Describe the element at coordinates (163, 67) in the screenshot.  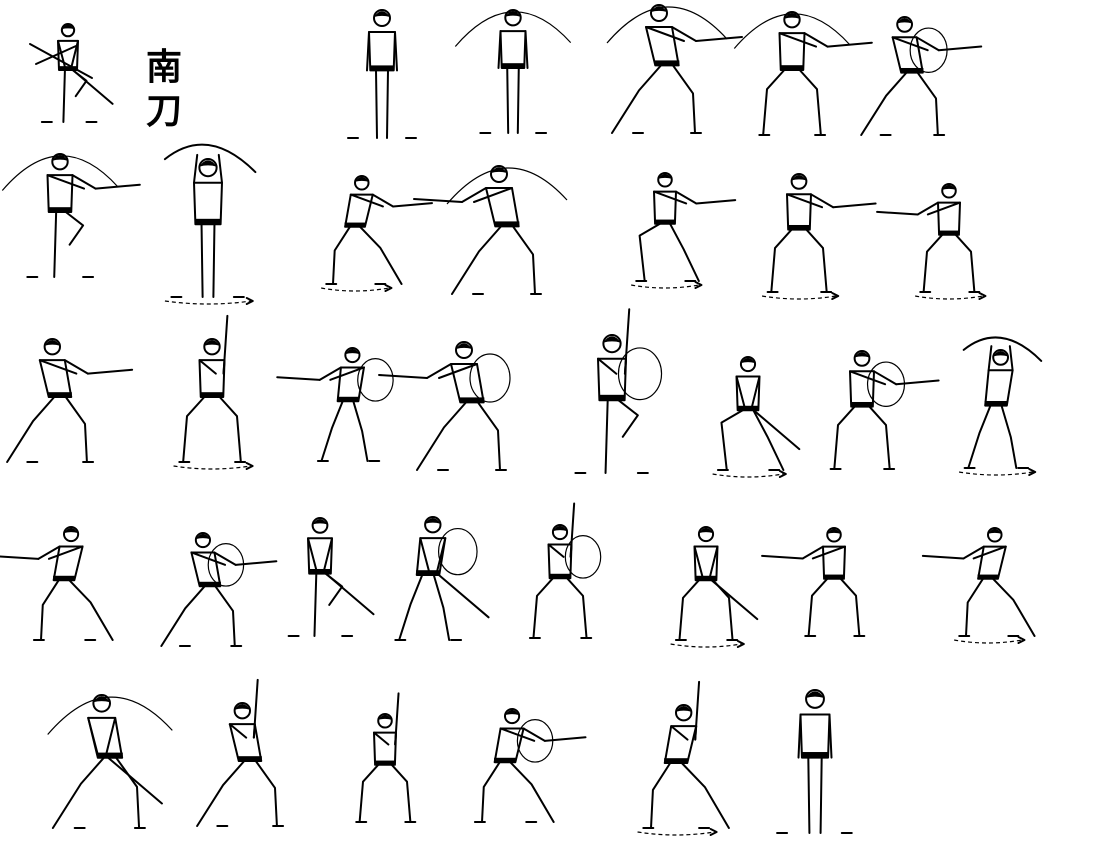
I see `title-character-nan: 南` at that location.